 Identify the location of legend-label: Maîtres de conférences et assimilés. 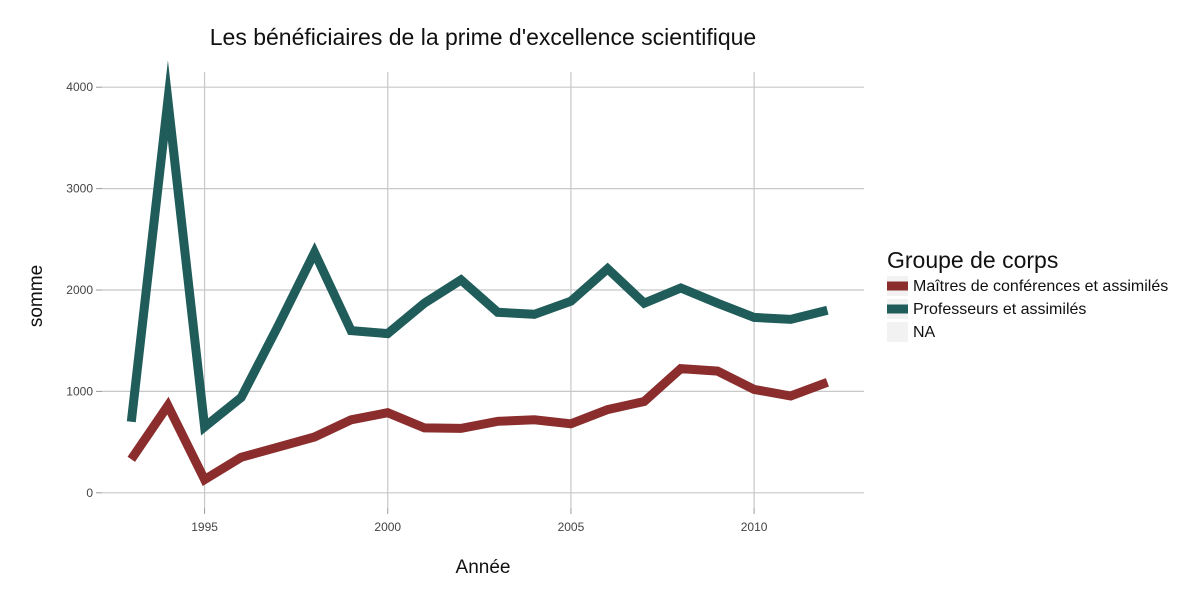
(1040, 286).